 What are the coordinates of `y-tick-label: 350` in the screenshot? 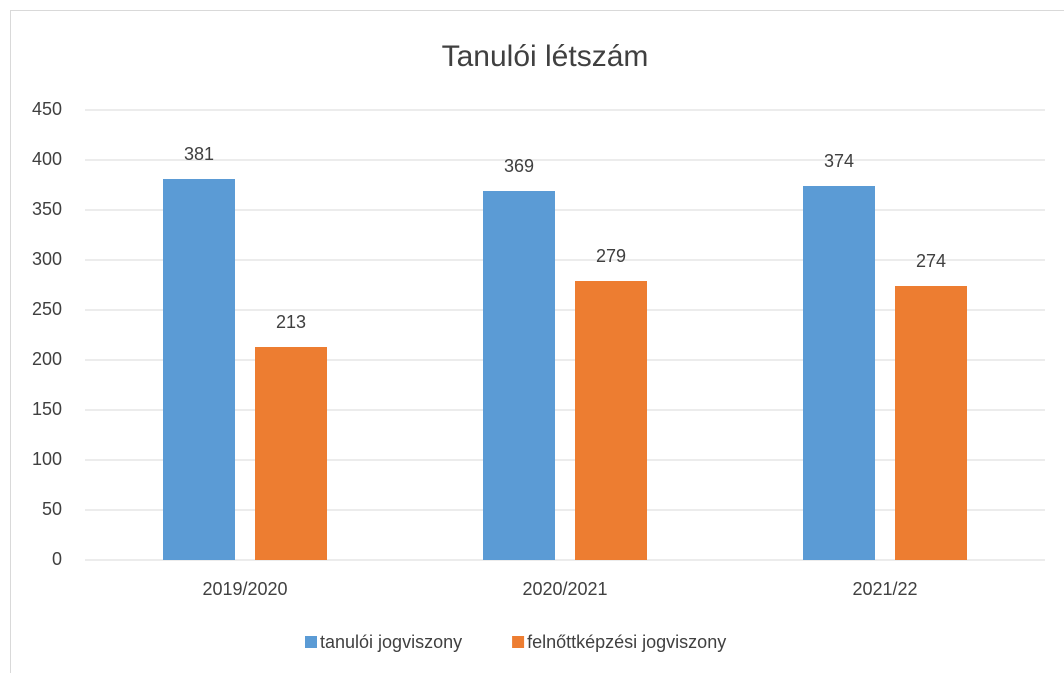 It's located at (47, 209).